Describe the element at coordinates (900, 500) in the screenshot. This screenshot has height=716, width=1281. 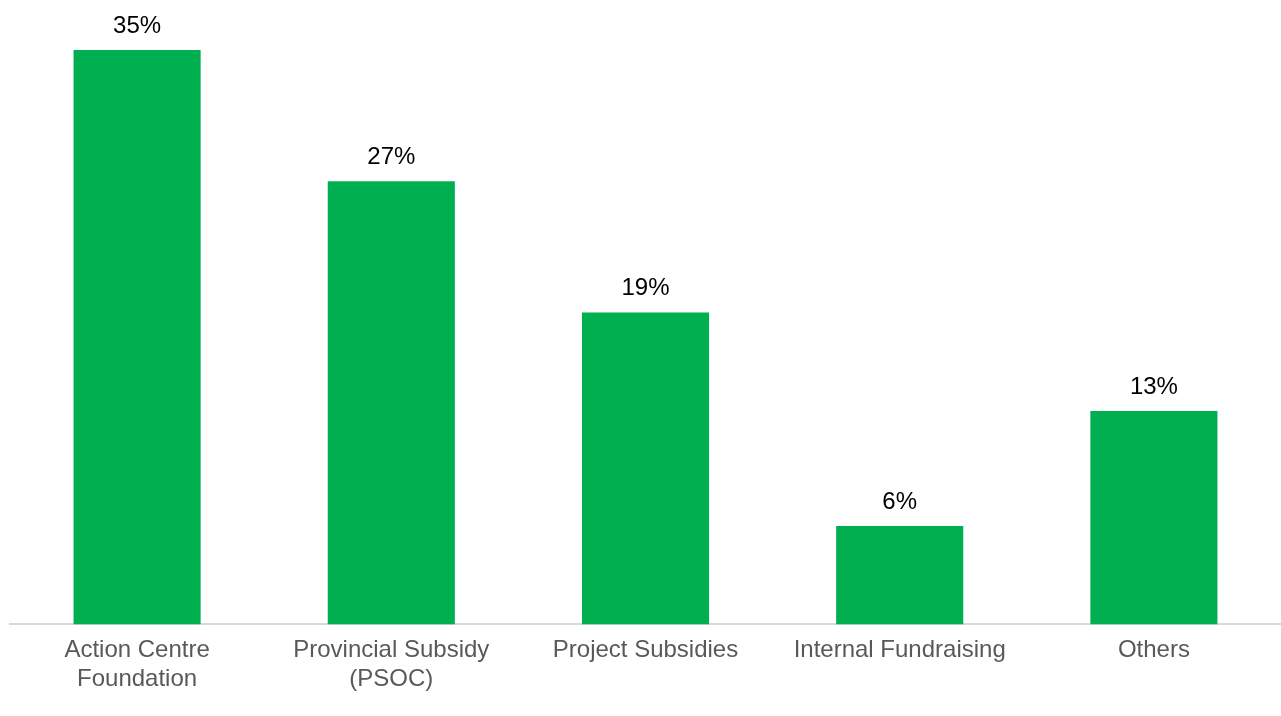
I see `data-label: 6%` at that location.